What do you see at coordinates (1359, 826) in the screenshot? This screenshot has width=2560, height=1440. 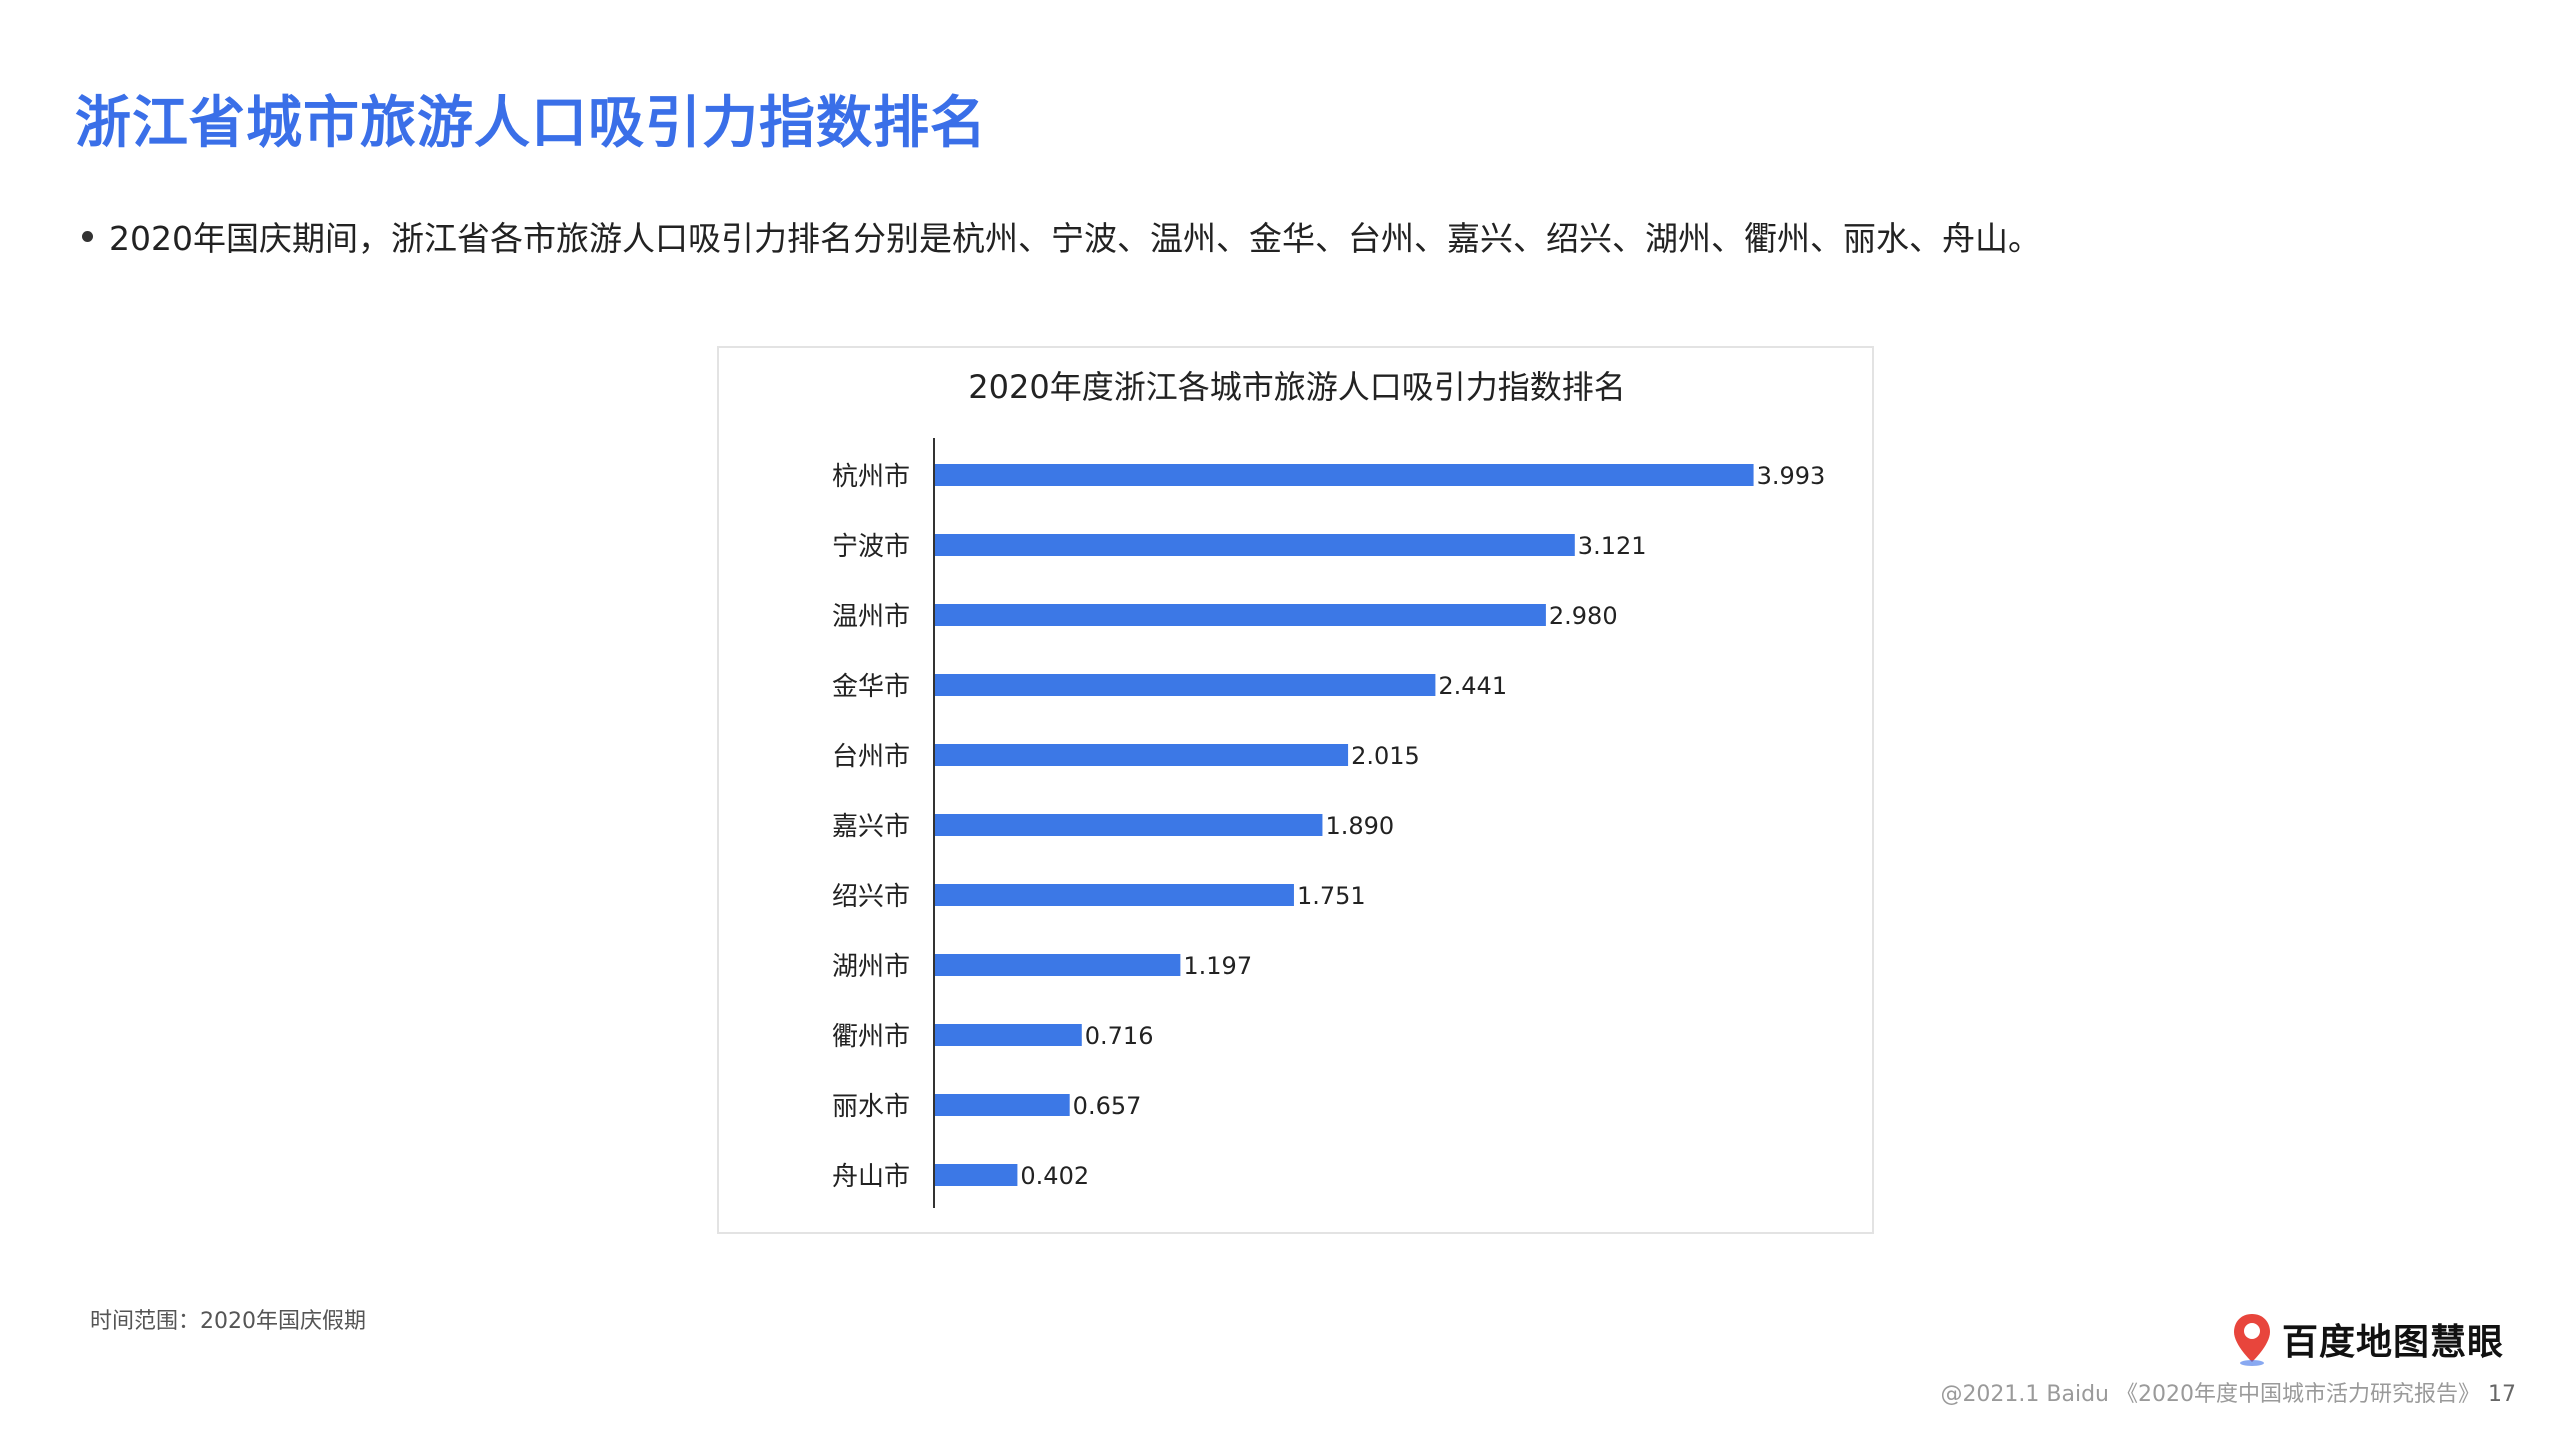 I see `value-label: 1.890` at bounding box center [1359, 826].